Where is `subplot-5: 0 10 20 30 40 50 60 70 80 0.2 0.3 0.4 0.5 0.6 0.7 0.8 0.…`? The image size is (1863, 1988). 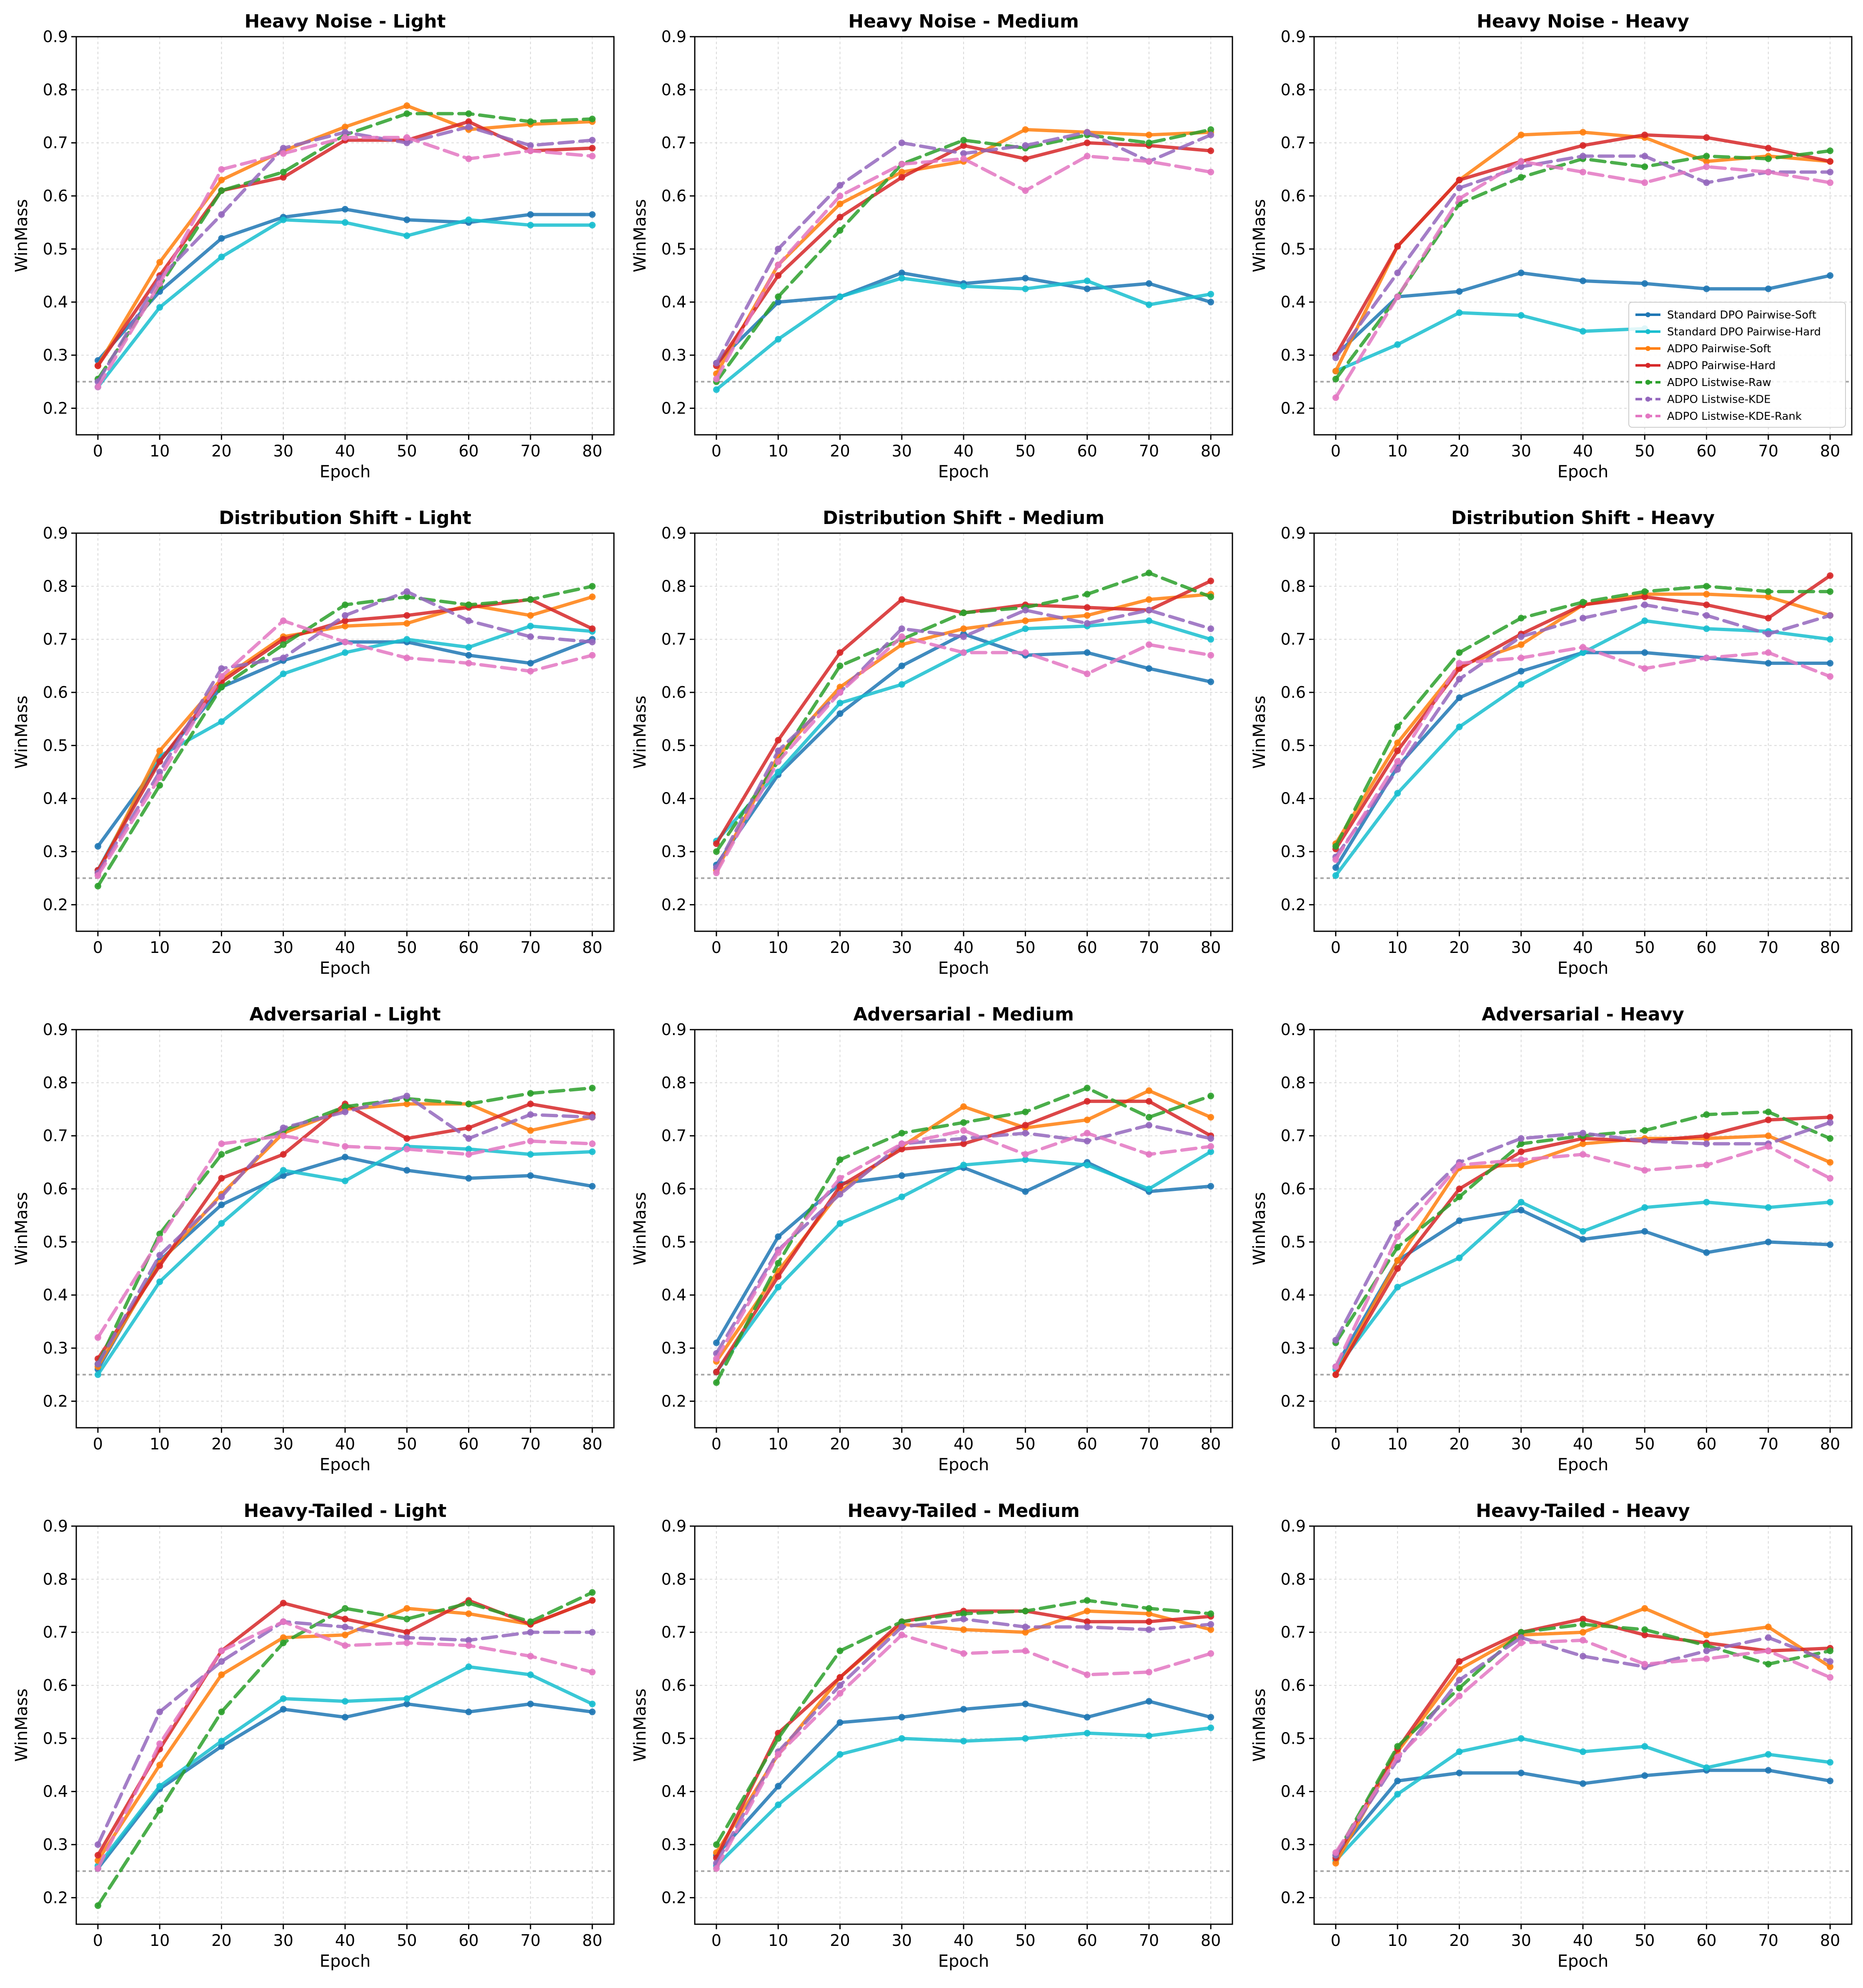 subplot-5: 0 10 20 30 40 50 60 70 80 0.2 0.3 0.4 0.5 0.6 0.7 0.8 0.… is located at coordinates (932, 742).